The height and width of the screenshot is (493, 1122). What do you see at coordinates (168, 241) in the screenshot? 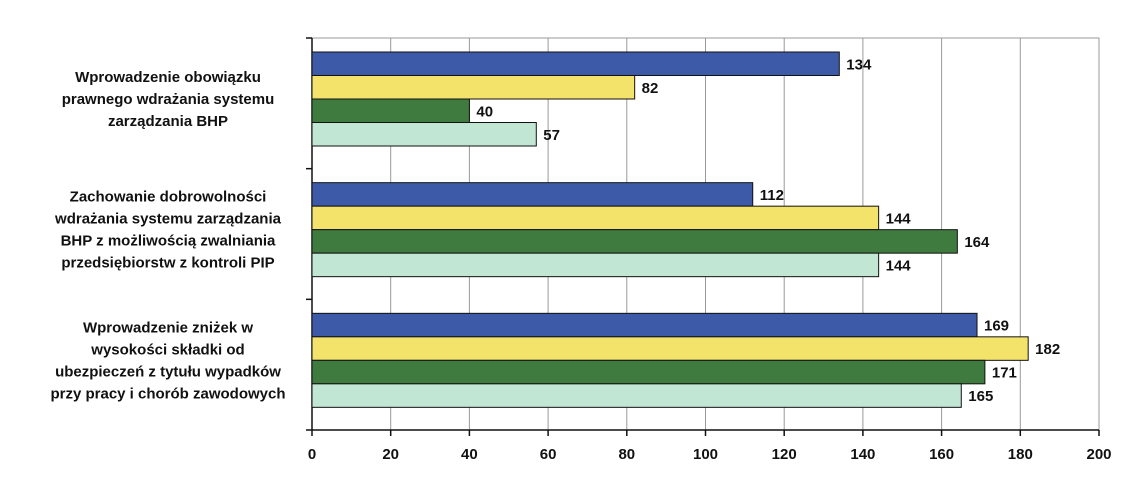
I see `category-label: BHP z możliwością zwalniania` at bounding box center [168, 241].